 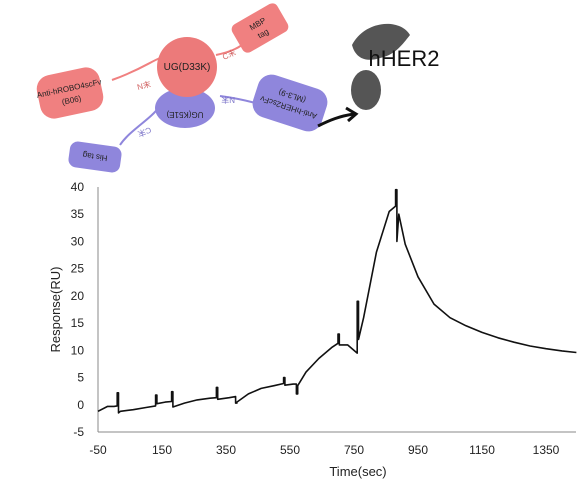 I want to click on x-tick-label: 750, so click(x=354, y=450).